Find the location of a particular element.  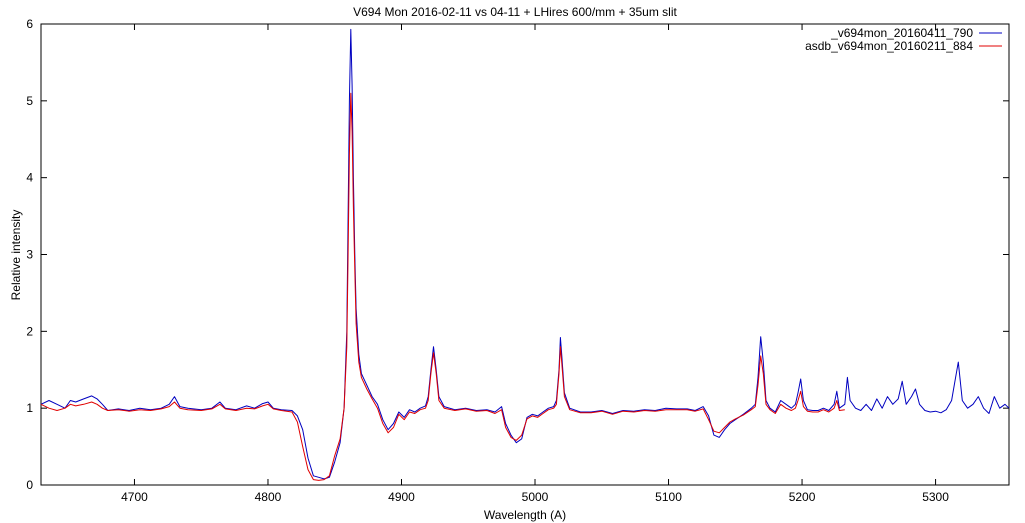

x-tick-label: 5300 is located at coordinates (935, 497).